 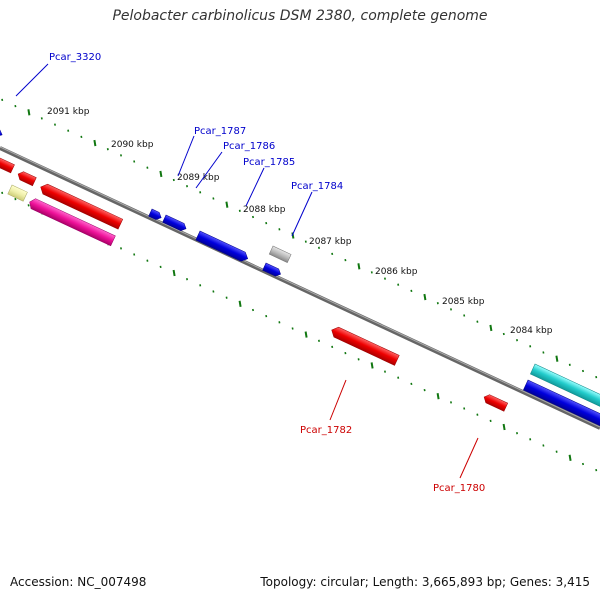 I want to click on label-pcar-1786: Pcar_1786, so click(x=249, y=146).